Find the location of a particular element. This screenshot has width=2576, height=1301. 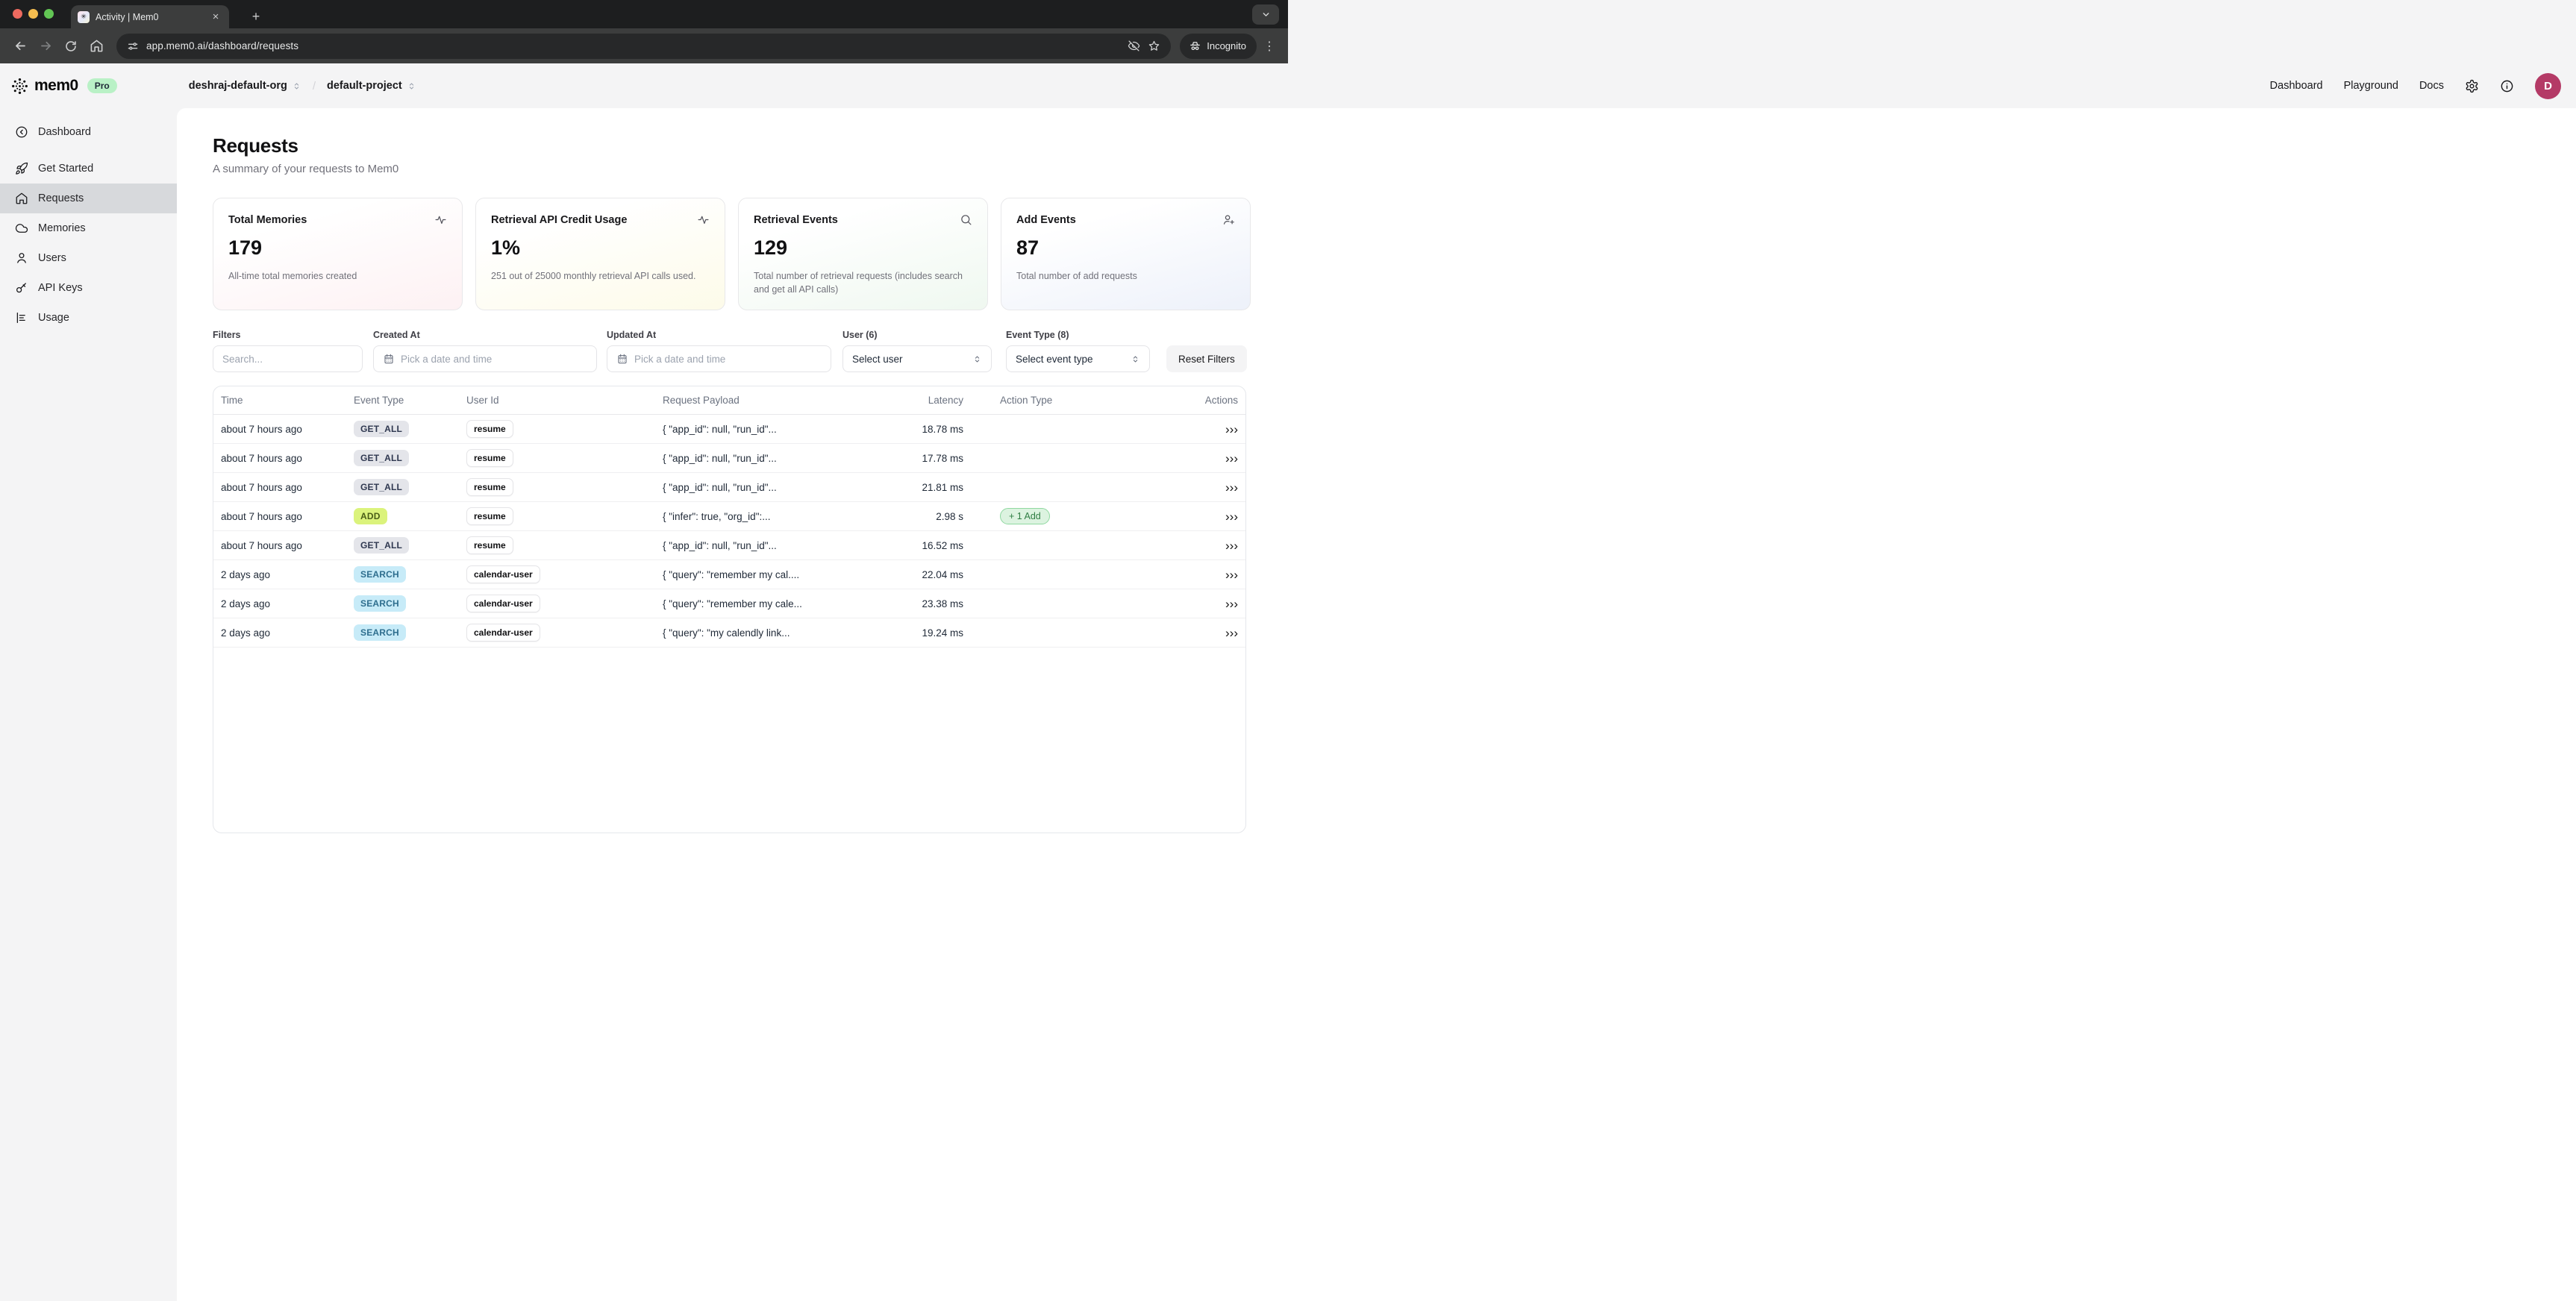

created-at-picker is located at coordinates (485, 358).